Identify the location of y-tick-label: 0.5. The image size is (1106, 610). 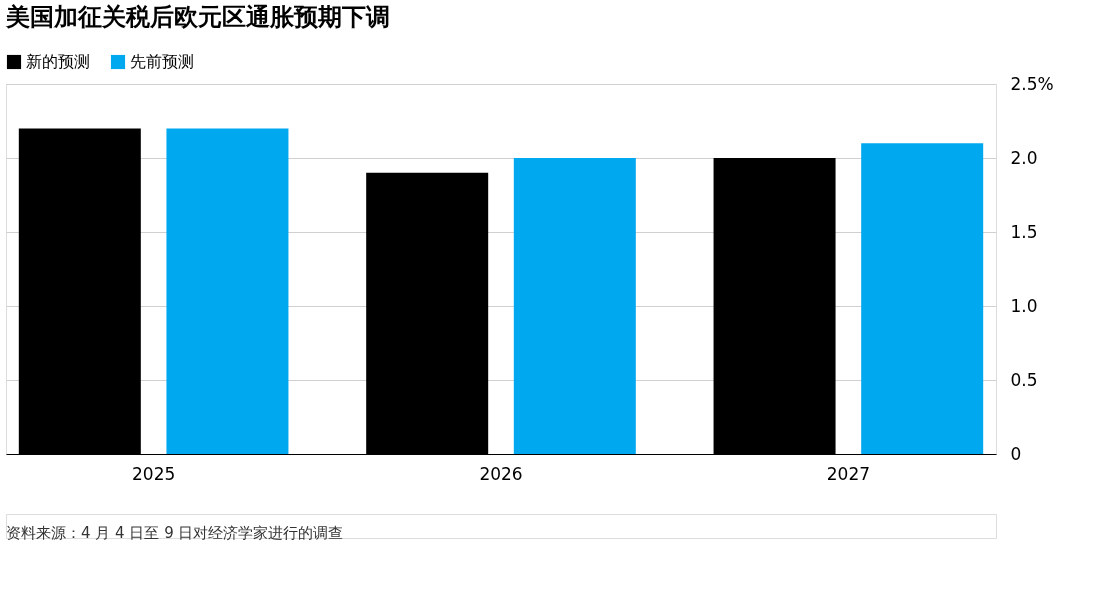
(1024, 379).